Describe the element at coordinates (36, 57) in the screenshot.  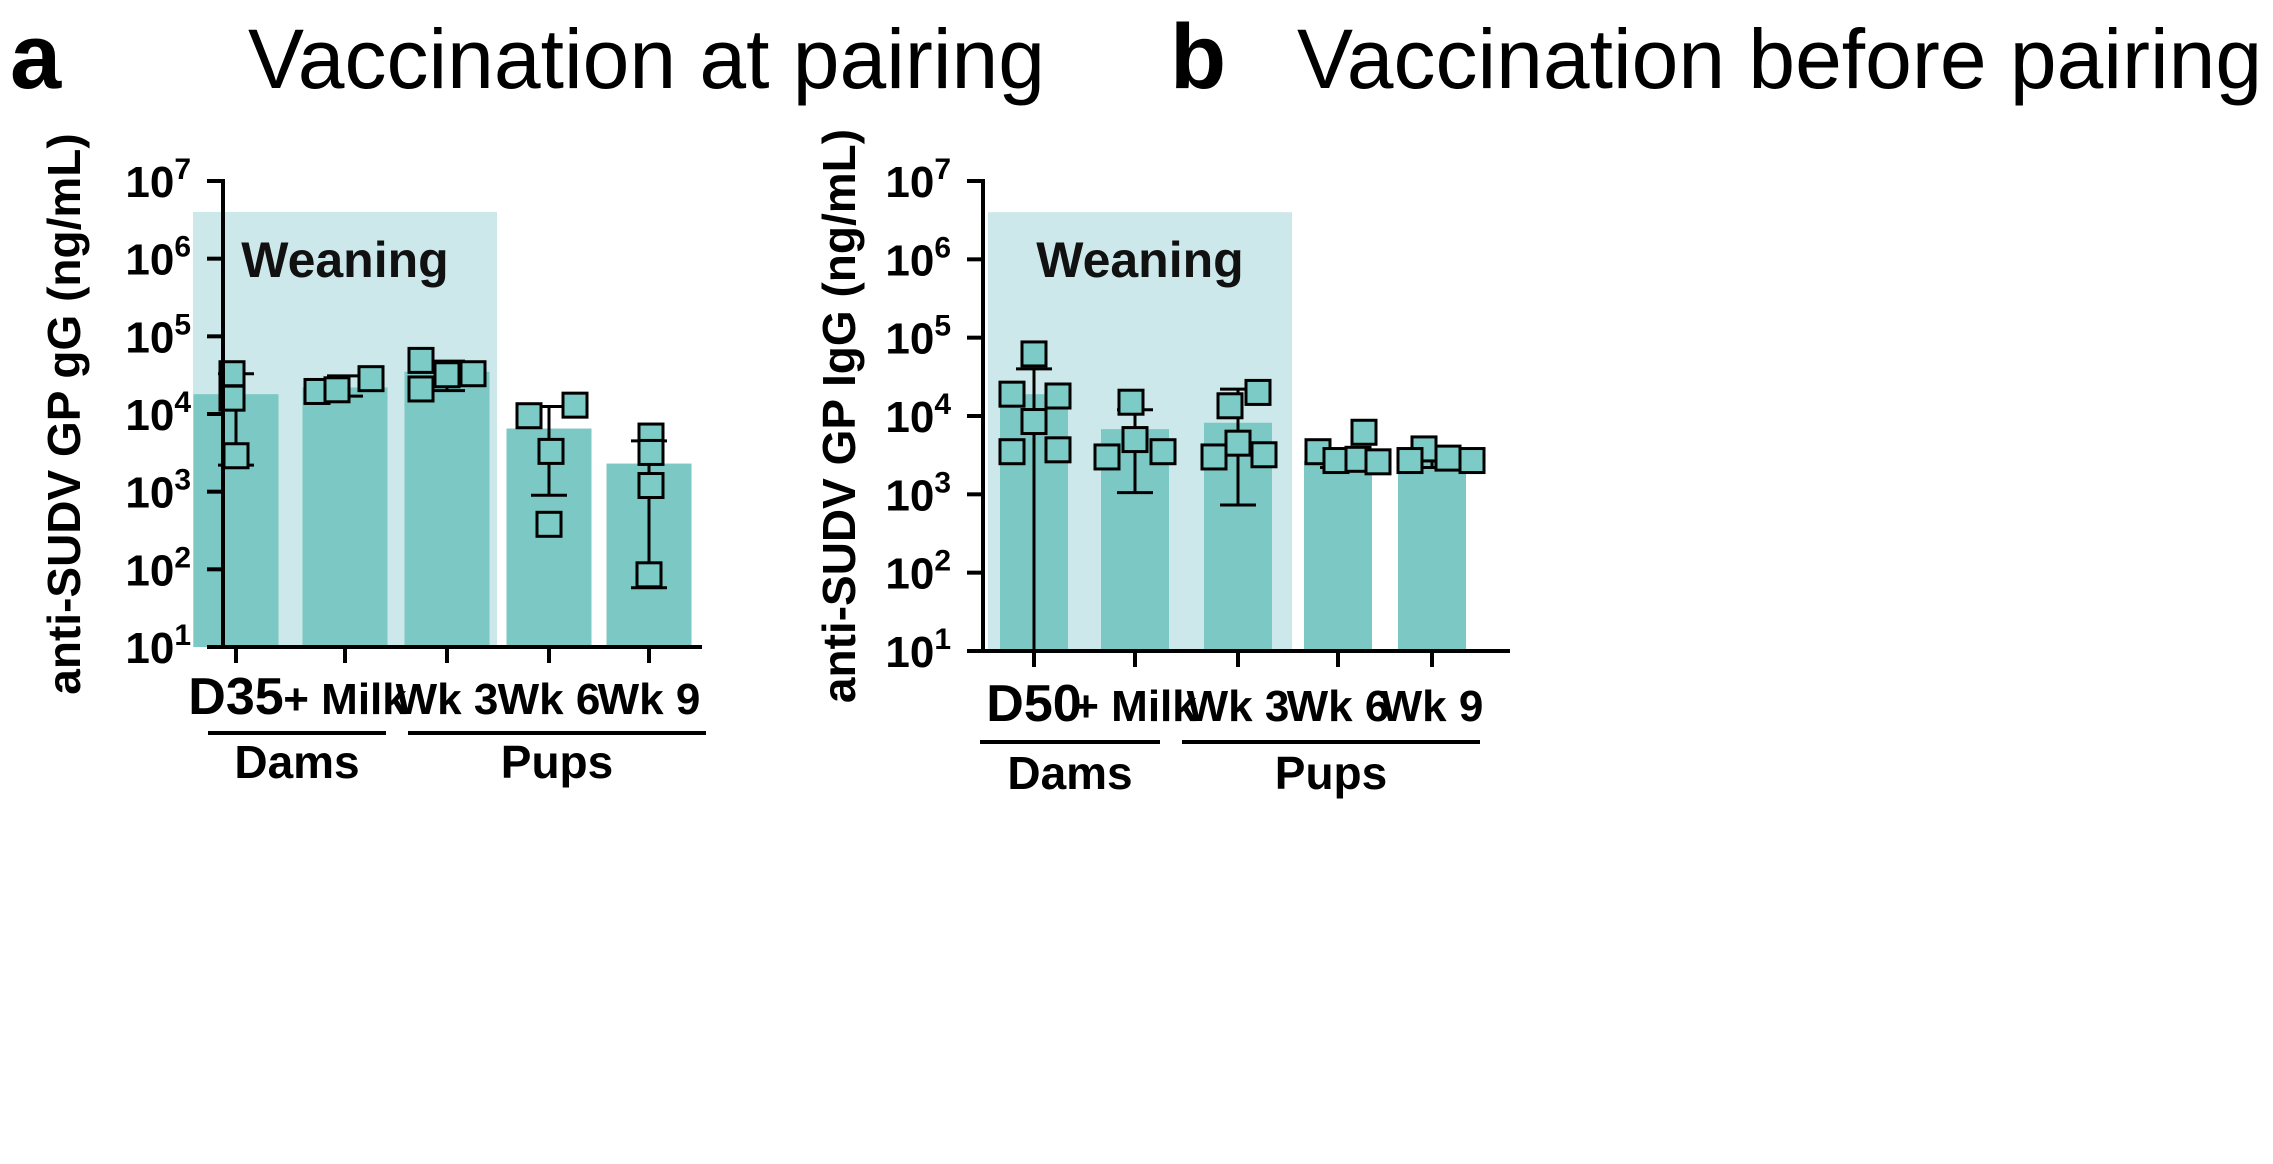
I see `panel-a-letter: a` at that location.